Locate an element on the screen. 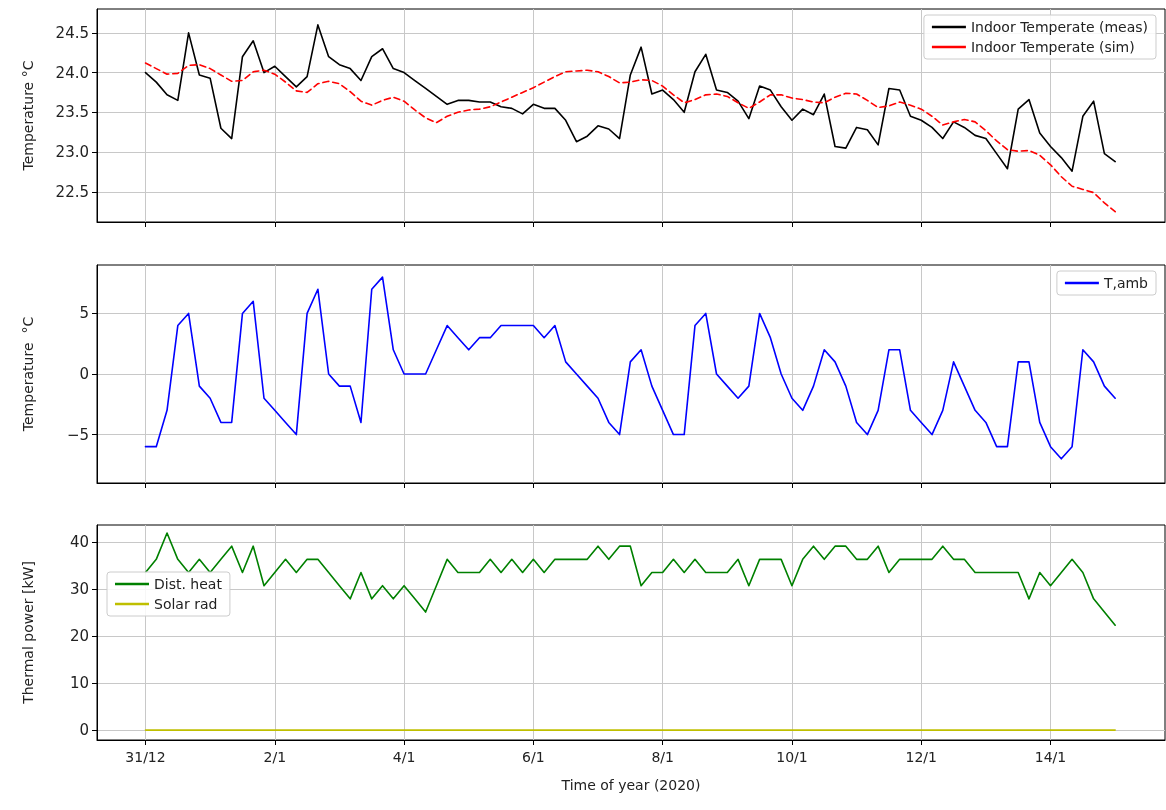 The image size is (1166, 810). x-tick-label: 12/1 is located at coordinates (921, 757).